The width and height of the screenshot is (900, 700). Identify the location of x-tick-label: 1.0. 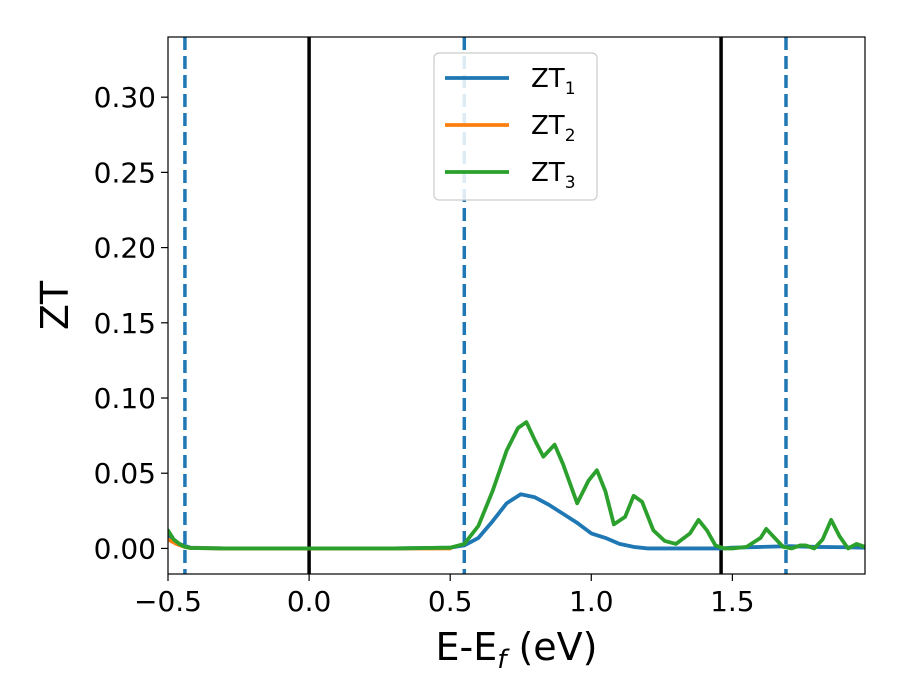
(591, 601).